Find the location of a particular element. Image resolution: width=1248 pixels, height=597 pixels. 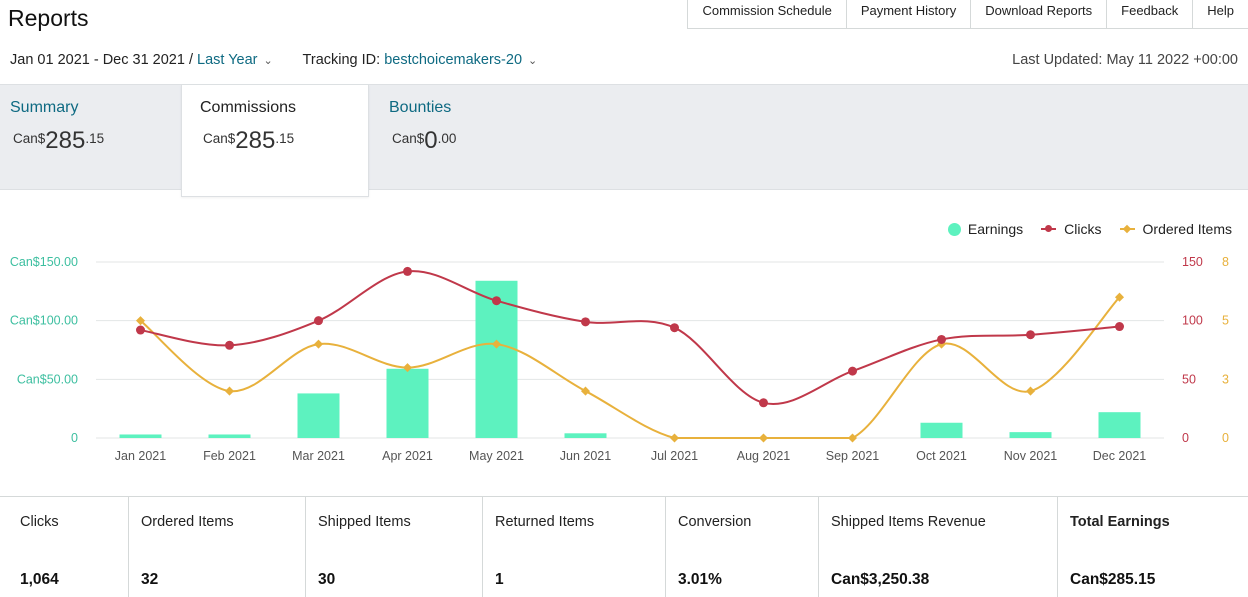

tab-bounties-value: Can$0.00 is located at coordinates (424, 141).